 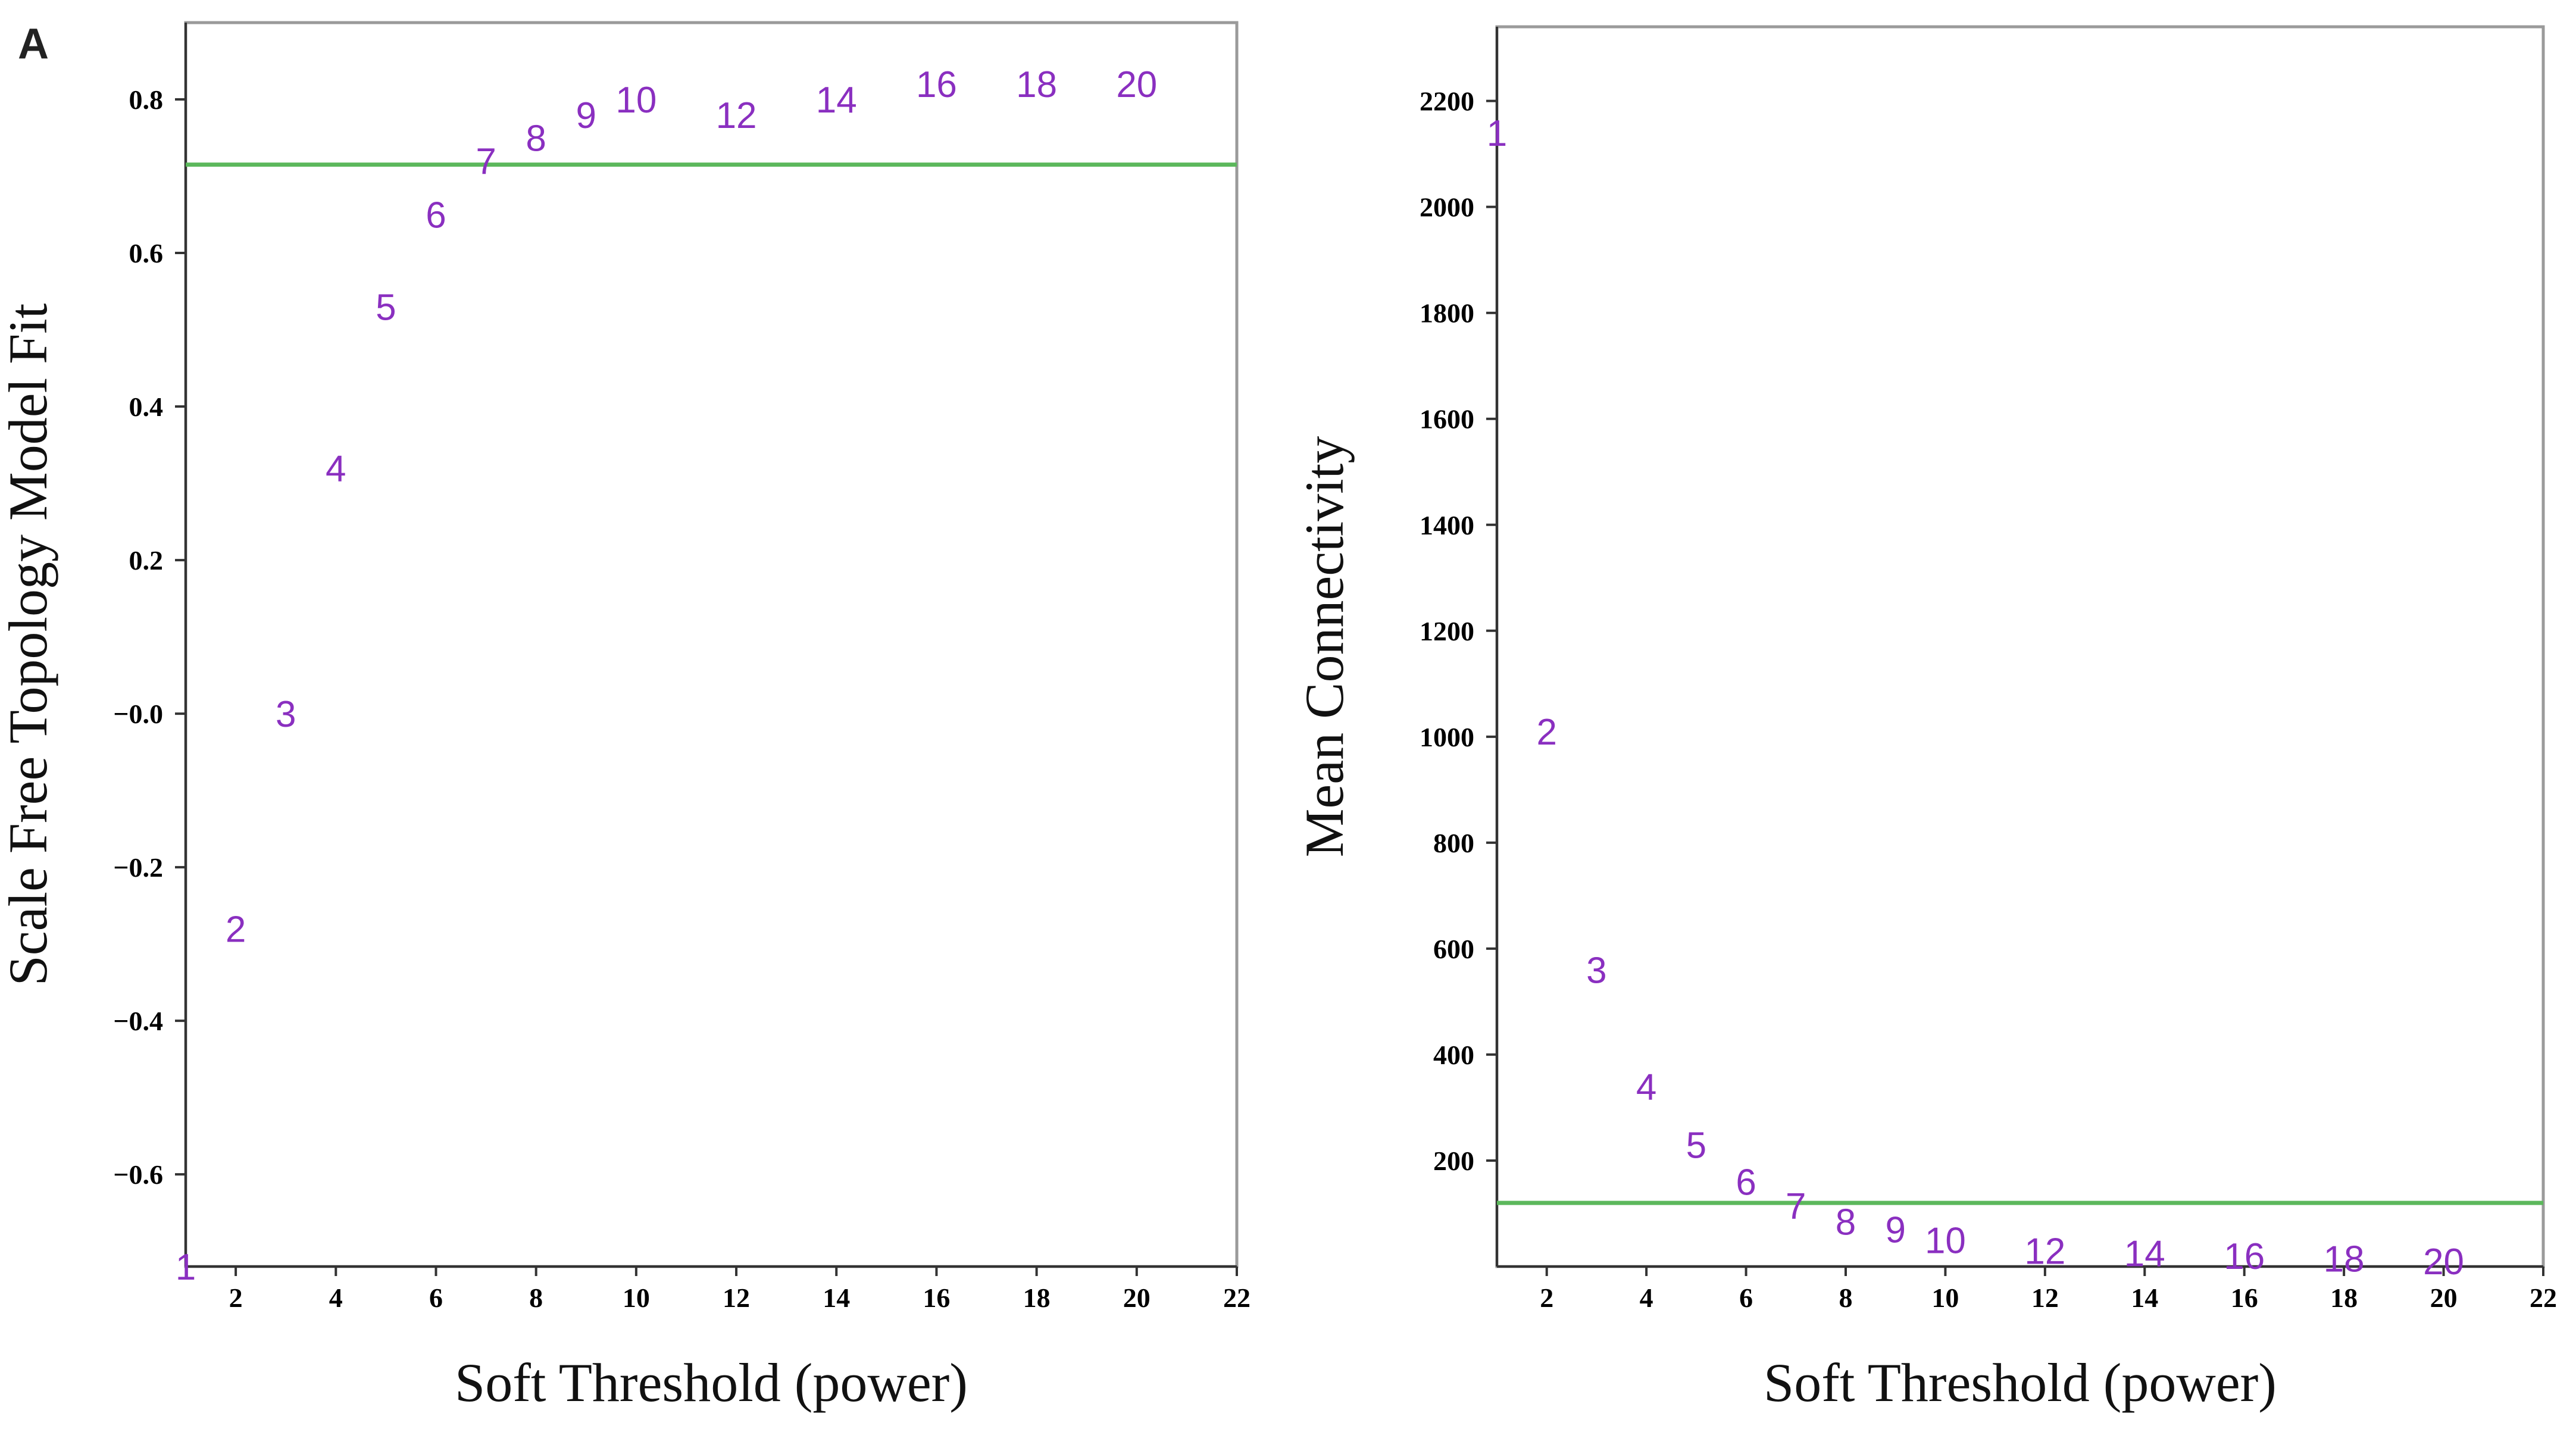 I want to click on connectivity-y-tick-label: 400, so click(x=1453, y=1055).